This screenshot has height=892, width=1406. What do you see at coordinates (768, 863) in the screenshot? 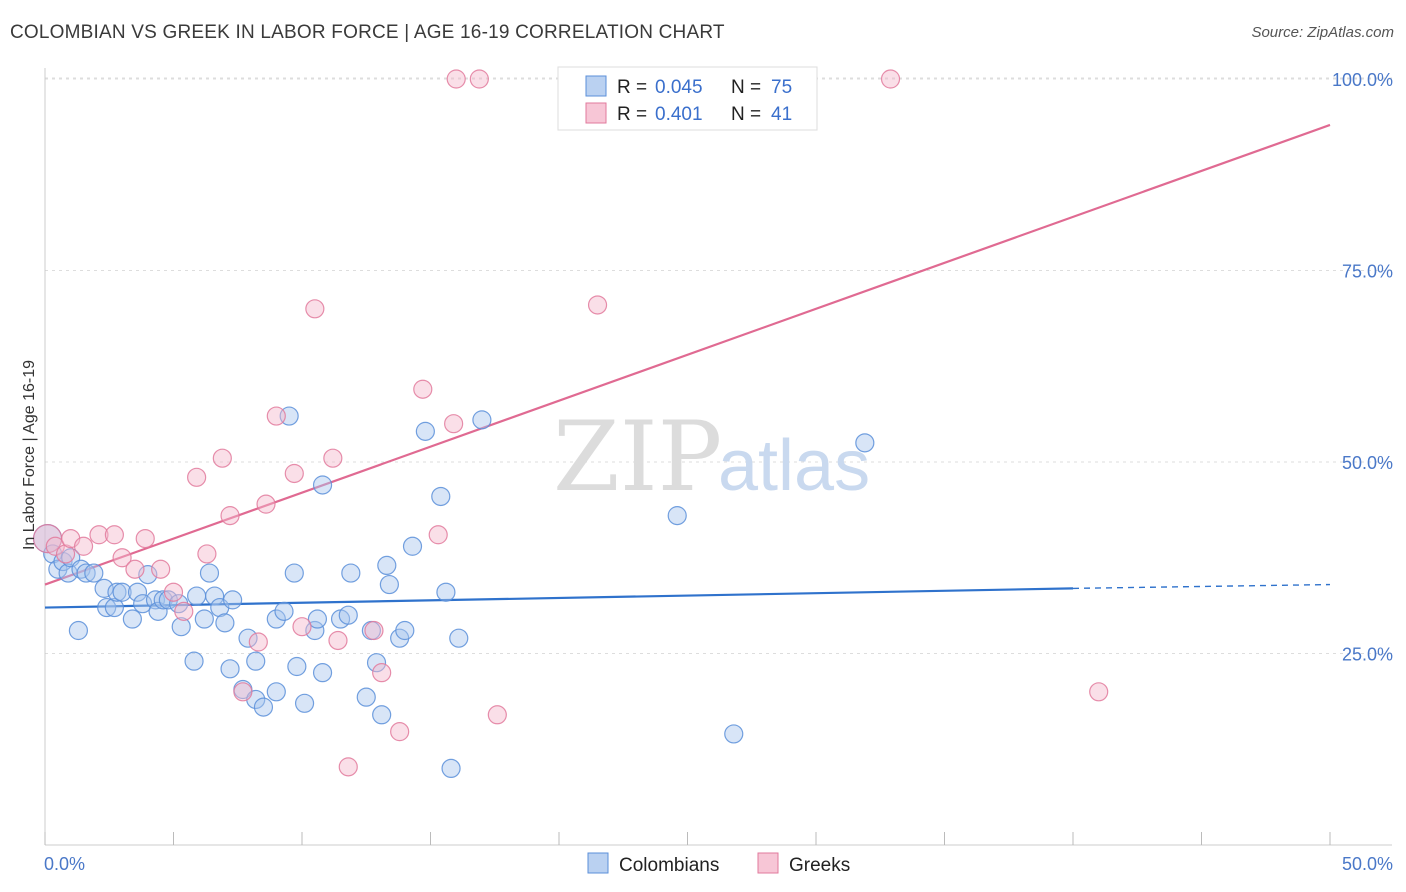
I see `series-swatch-greeks` at bounding box center [768, 863].